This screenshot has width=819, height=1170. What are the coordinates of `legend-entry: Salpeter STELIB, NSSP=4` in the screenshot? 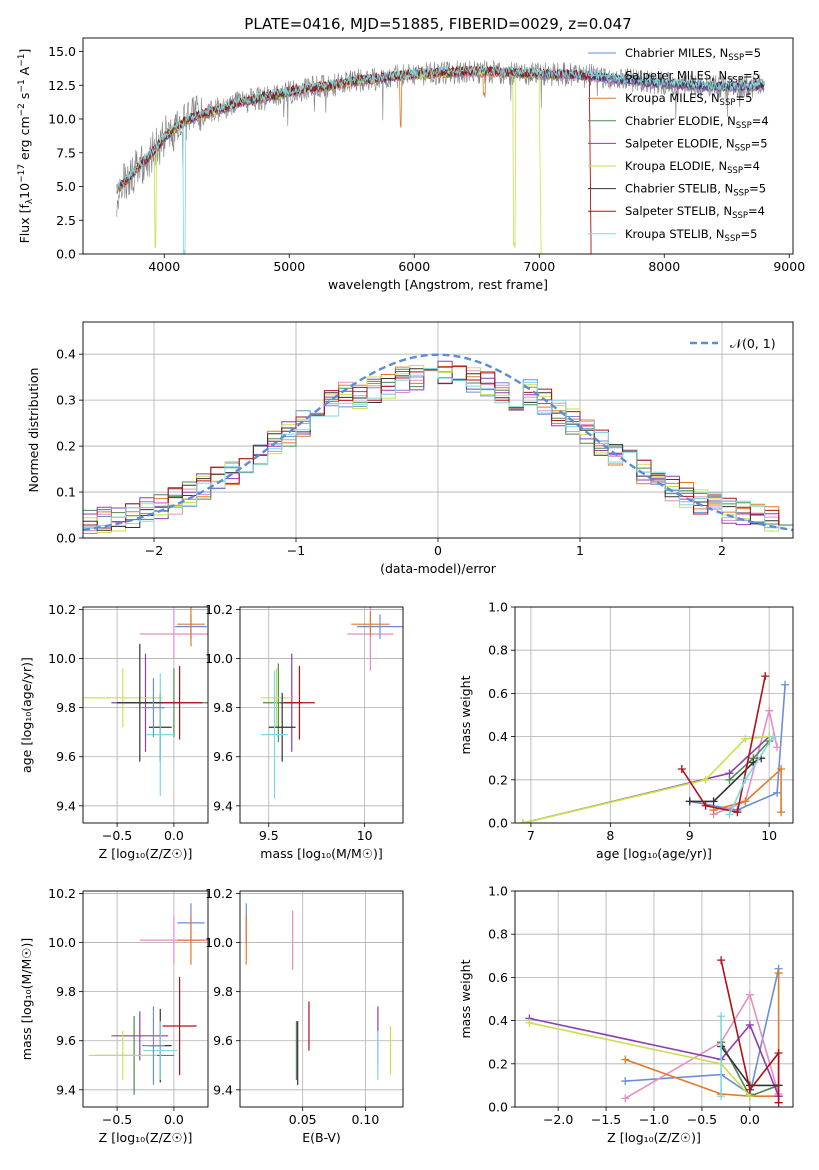 It's located at (695, 212).